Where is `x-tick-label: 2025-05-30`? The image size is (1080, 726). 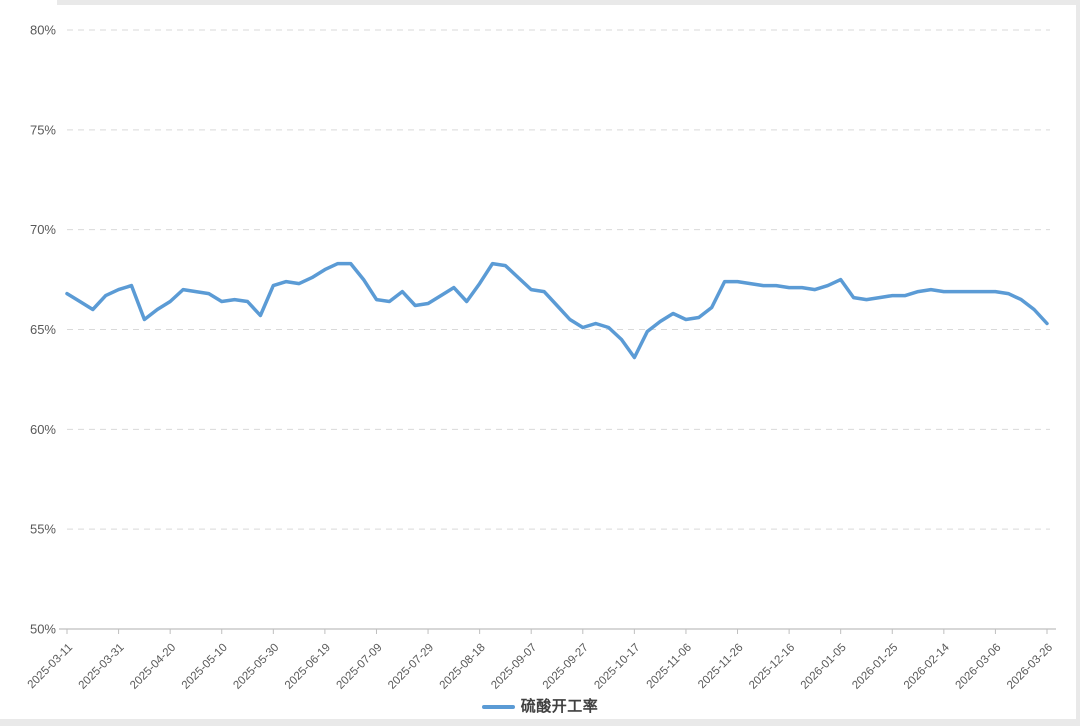 x-tick-label: 2025-05-30 is located at coordinates (256, 667).